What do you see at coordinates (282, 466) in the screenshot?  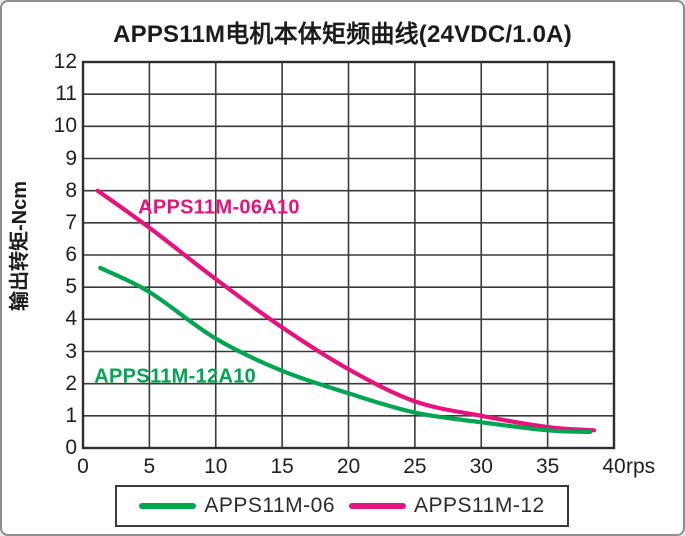 I see `x-tick-label-15: 15` at bounding box center [282, 466].